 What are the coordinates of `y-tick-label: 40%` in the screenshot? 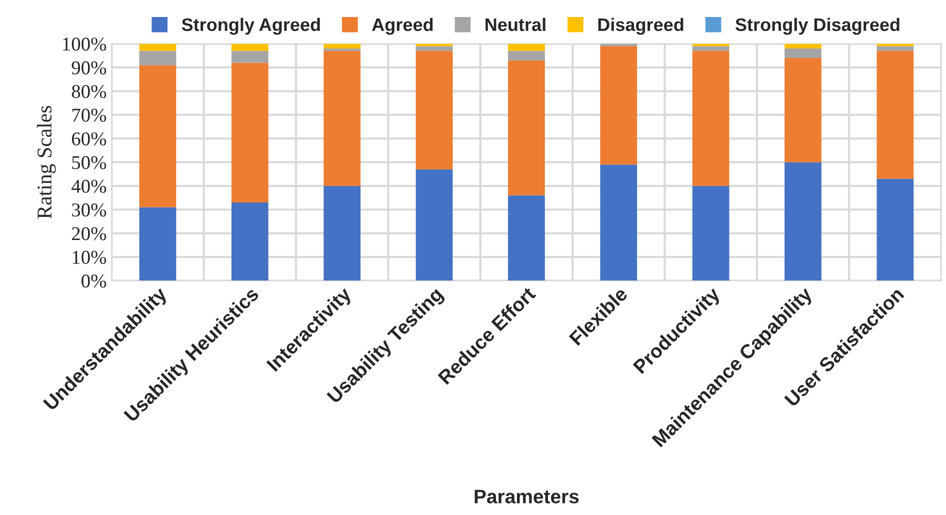 It's located at (89, 186).